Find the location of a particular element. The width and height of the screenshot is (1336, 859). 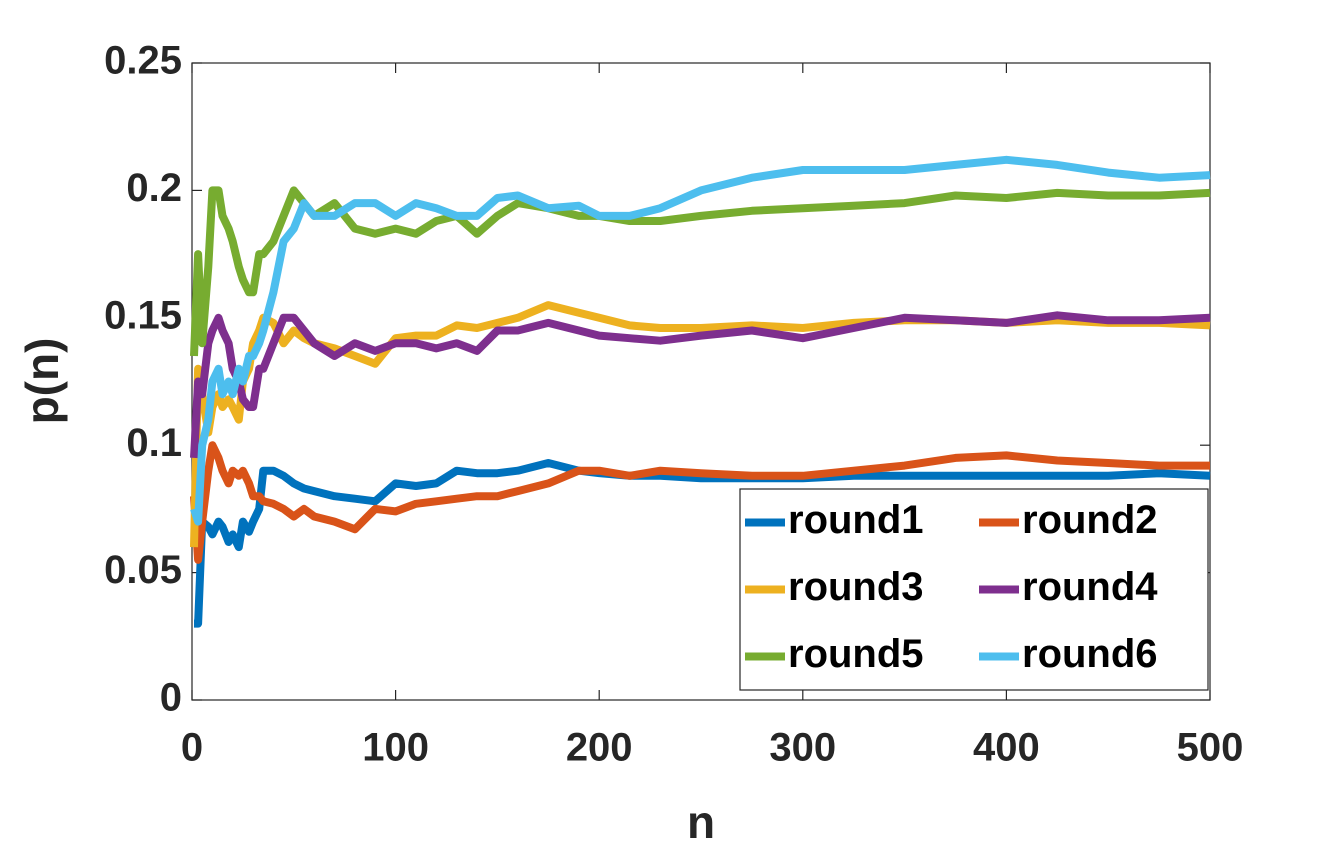

x-tick-label: 300 is located at coordinates (802, 748).